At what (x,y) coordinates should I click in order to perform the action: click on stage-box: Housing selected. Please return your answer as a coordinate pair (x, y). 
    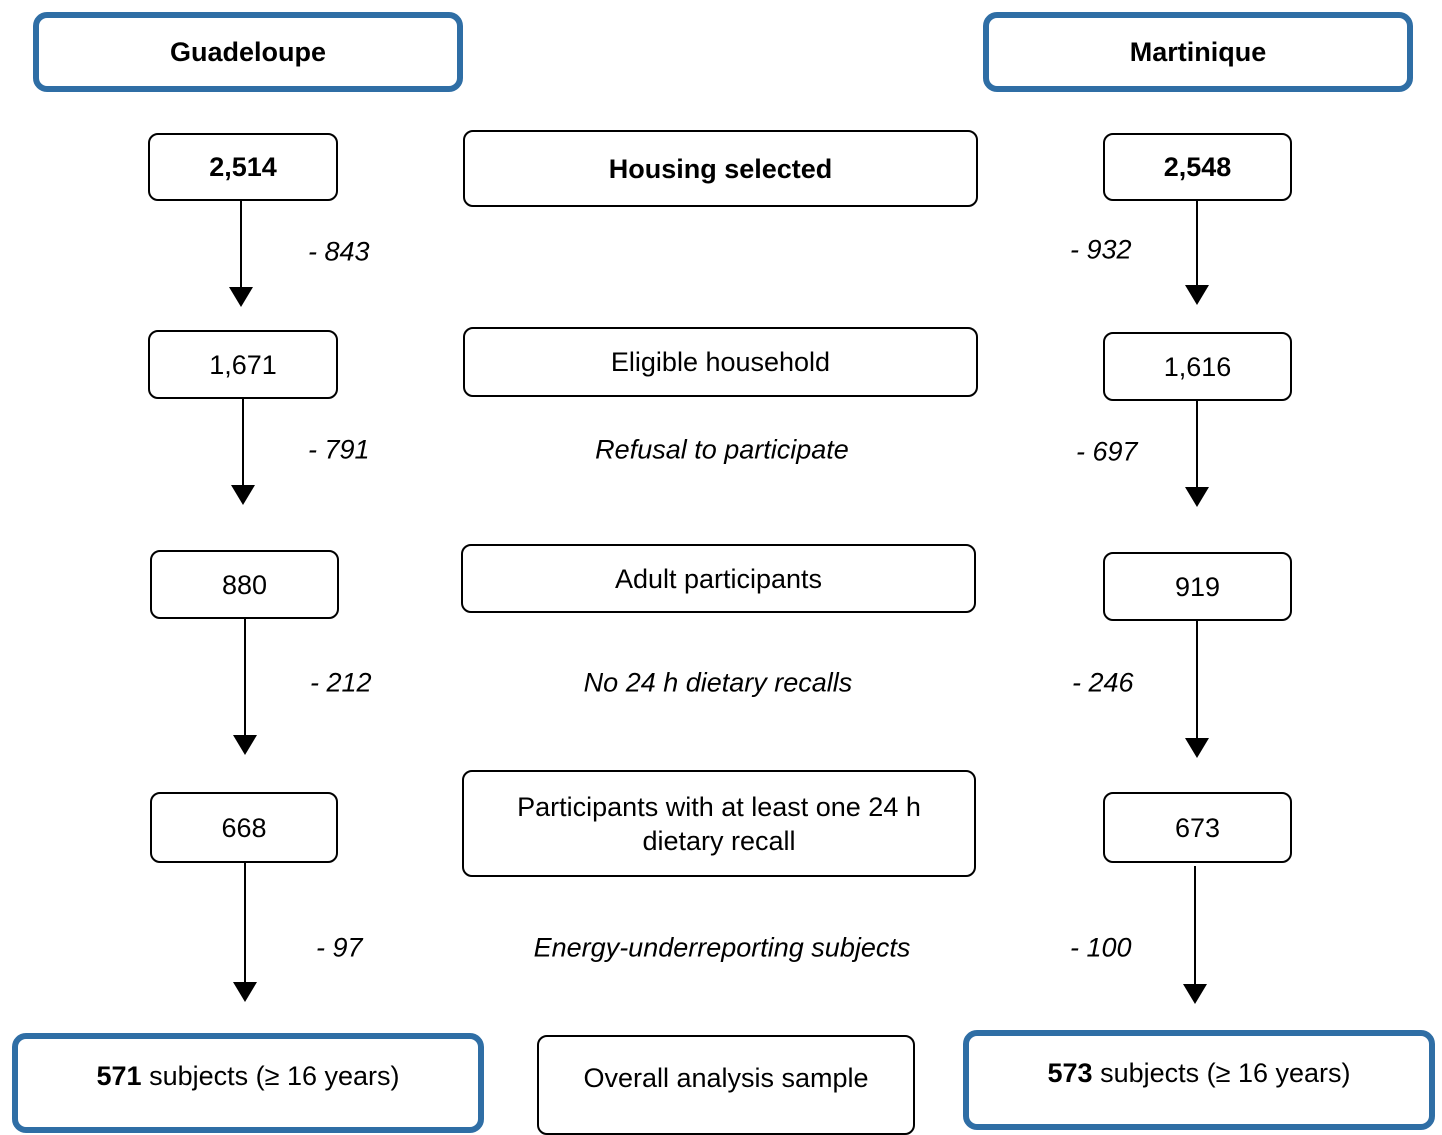
    Looking at the image, I should click on (720, 168).